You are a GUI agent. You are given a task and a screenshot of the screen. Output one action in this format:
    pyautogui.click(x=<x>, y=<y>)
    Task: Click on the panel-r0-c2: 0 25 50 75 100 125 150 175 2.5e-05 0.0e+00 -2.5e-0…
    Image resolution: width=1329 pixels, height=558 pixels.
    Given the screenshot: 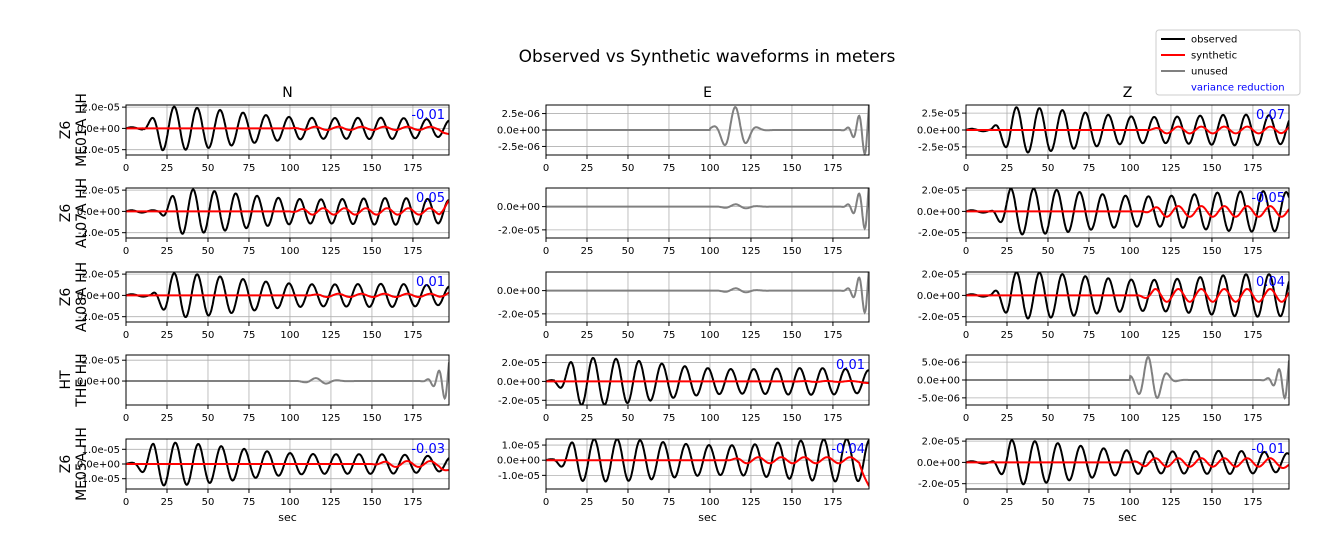 What is the action you would take?
    pyautogui.click(x=1103, y=139)
    